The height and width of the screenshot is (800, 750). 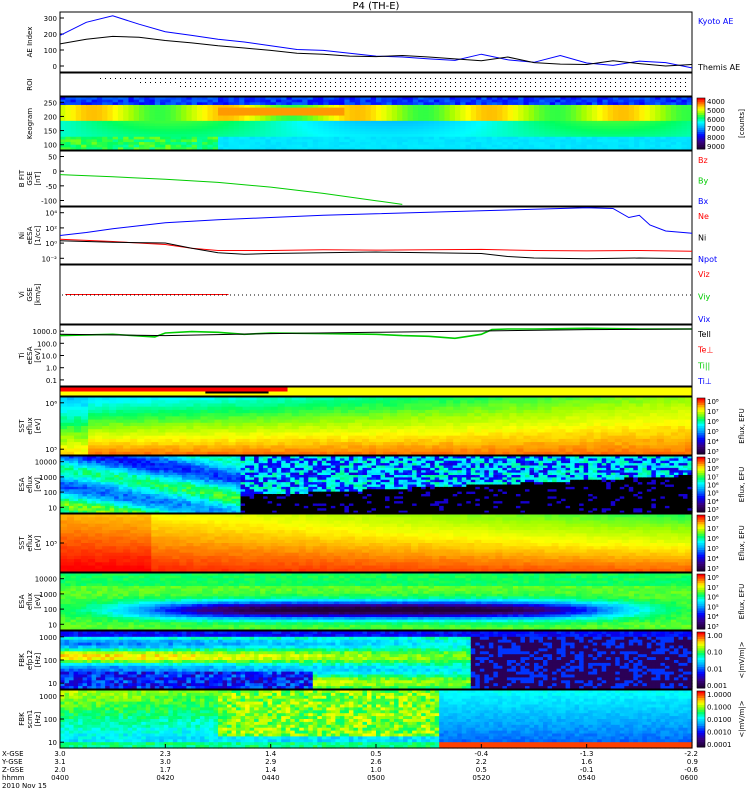 What do you see at coordinates (742, 601) in the screenshot?
I see `esa_i-colorbar-label: Eflux, EFU` at bounding box center [742, 601].